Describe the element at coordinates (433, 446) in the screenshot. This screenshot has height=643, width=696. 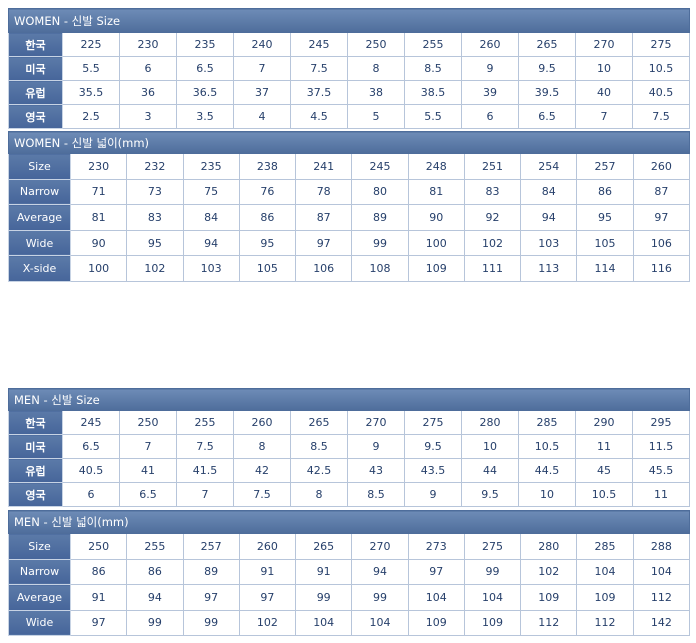
I see `table-cell: 9.5` at that location.